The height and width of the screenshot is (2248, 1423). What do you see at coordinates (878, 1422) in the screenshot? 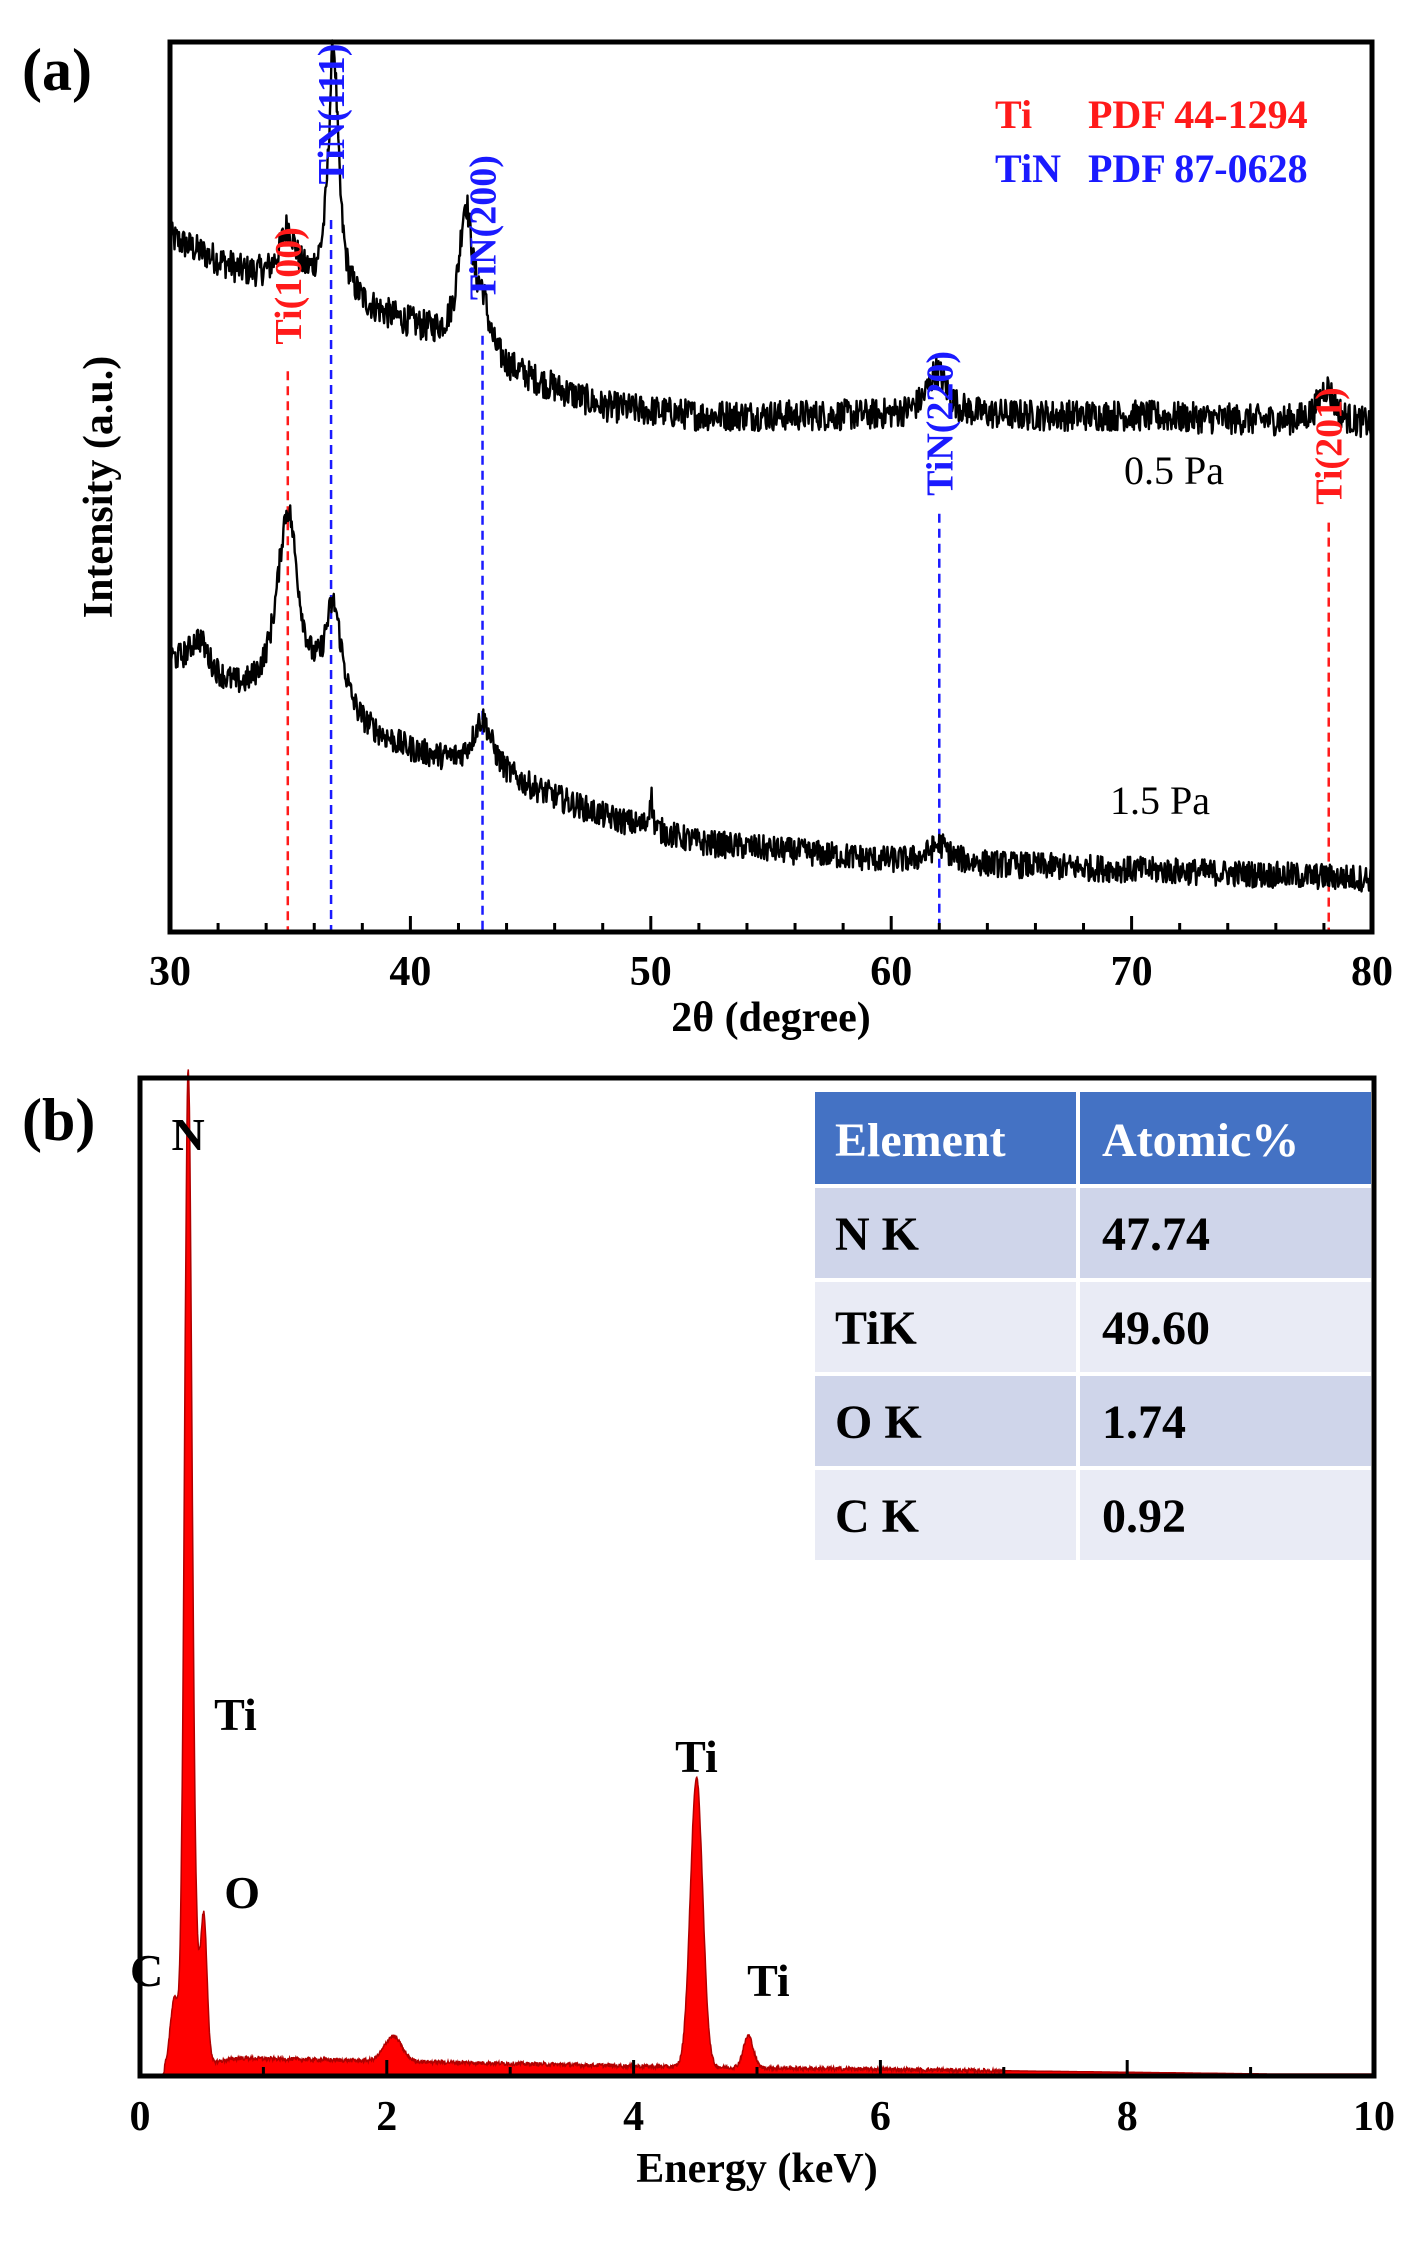
I see `table-cell-element: O K` at bounding box center [878, 1422].